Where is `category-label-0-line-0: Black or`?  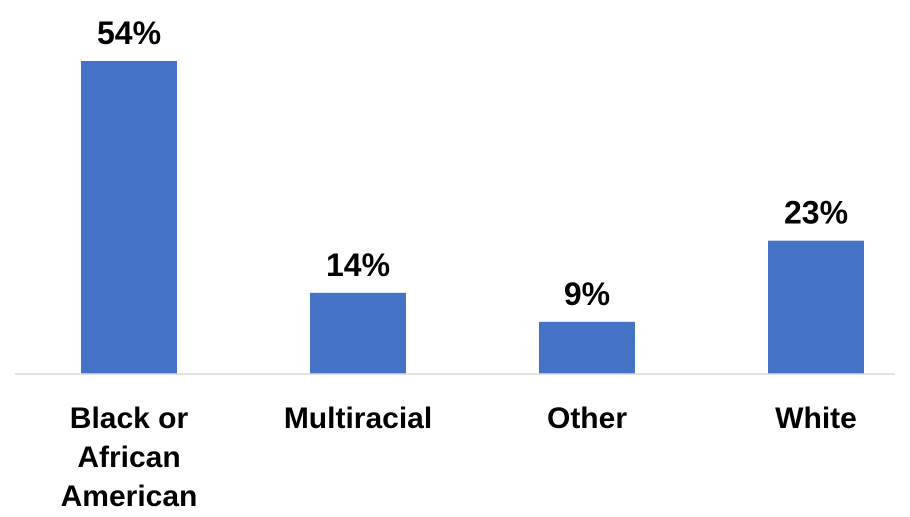
category-label-0-line-0: Black or is located at coordinates (129, 418).